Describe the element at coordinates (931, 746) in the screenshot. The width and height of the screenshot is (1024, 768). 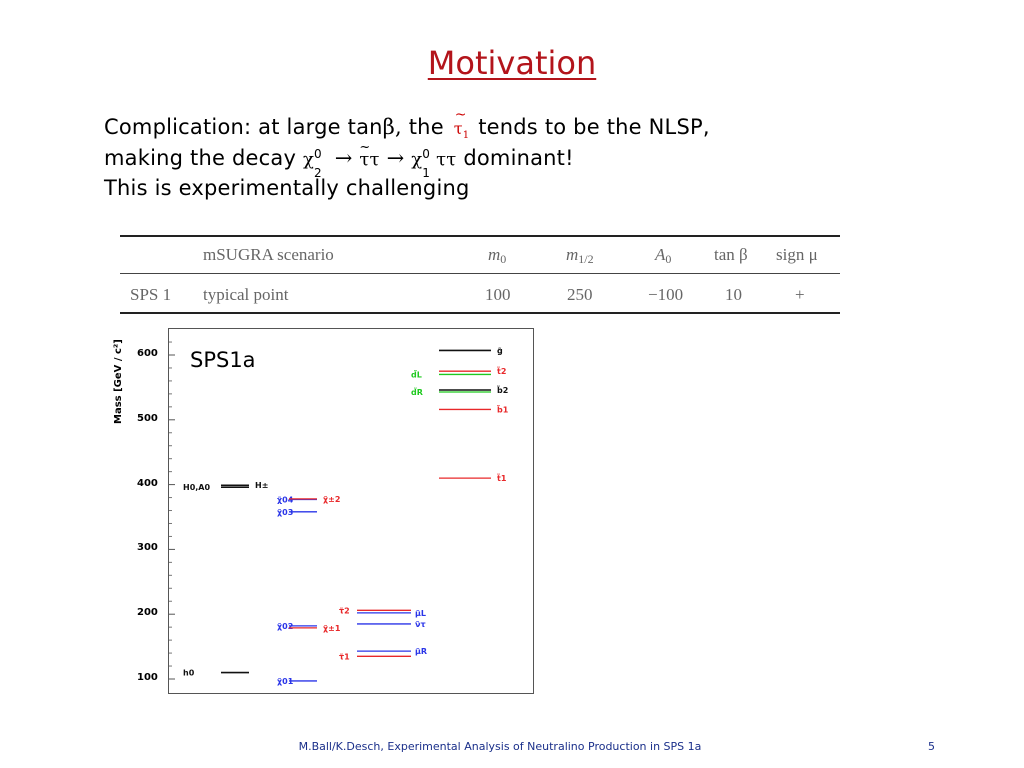
I see `page-number: 5` at that location.